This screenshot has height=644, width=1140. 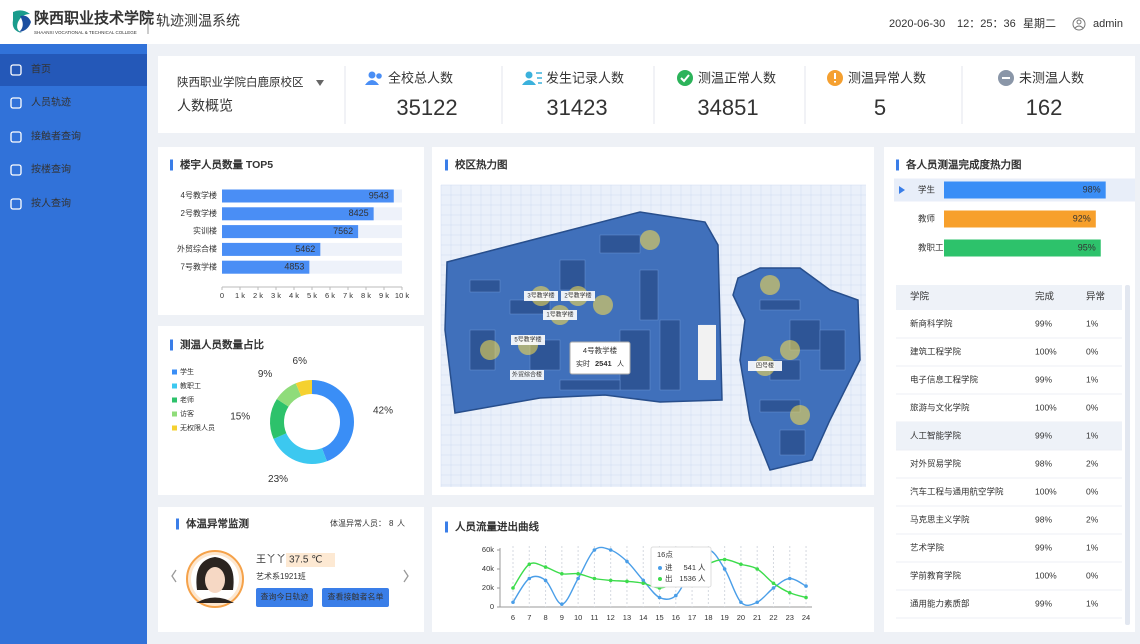 What do you see at coordinates (806, 617) in the screenshot?
I see `x-tick-label: 24` at bounding box center [806, 617].